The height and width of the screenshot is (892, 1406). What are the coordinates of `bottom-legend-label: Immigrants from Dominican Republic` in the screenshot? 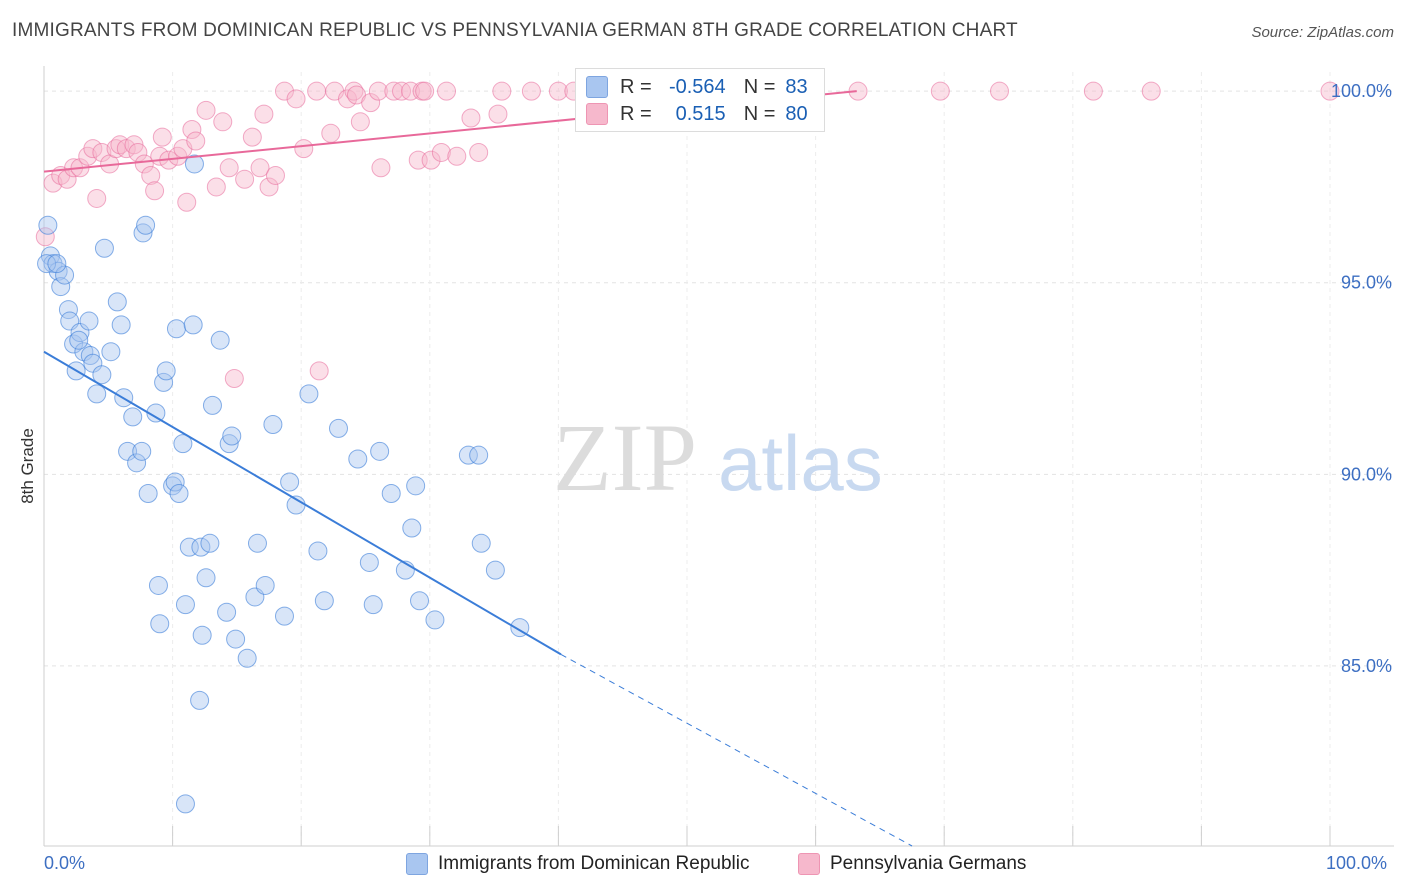 It's located at (594, 863).